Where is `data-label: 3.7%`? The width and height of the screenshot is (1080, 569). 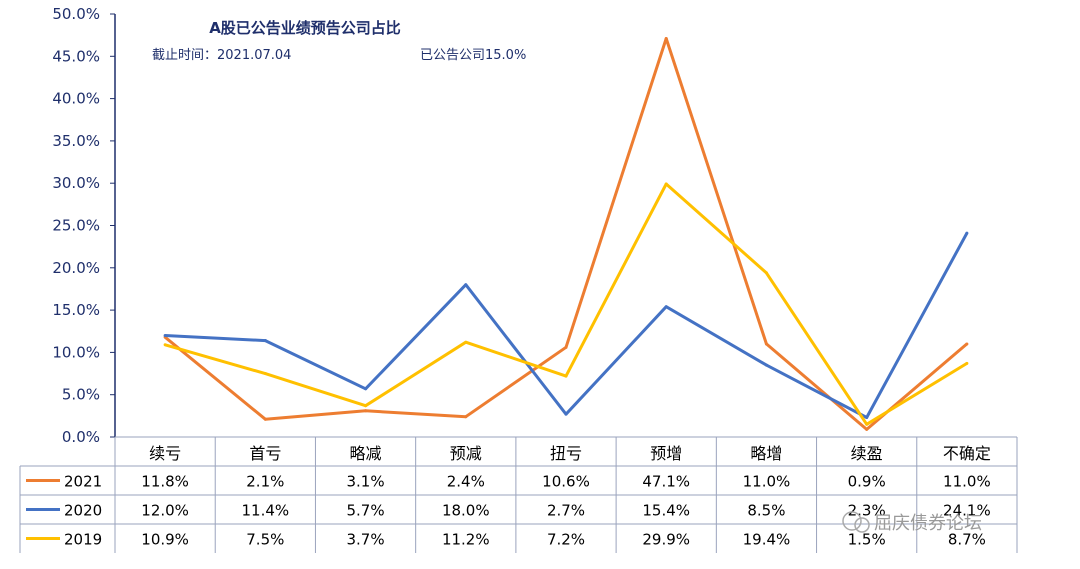 data-label: 3.7% is located at coordinates (366, 540).